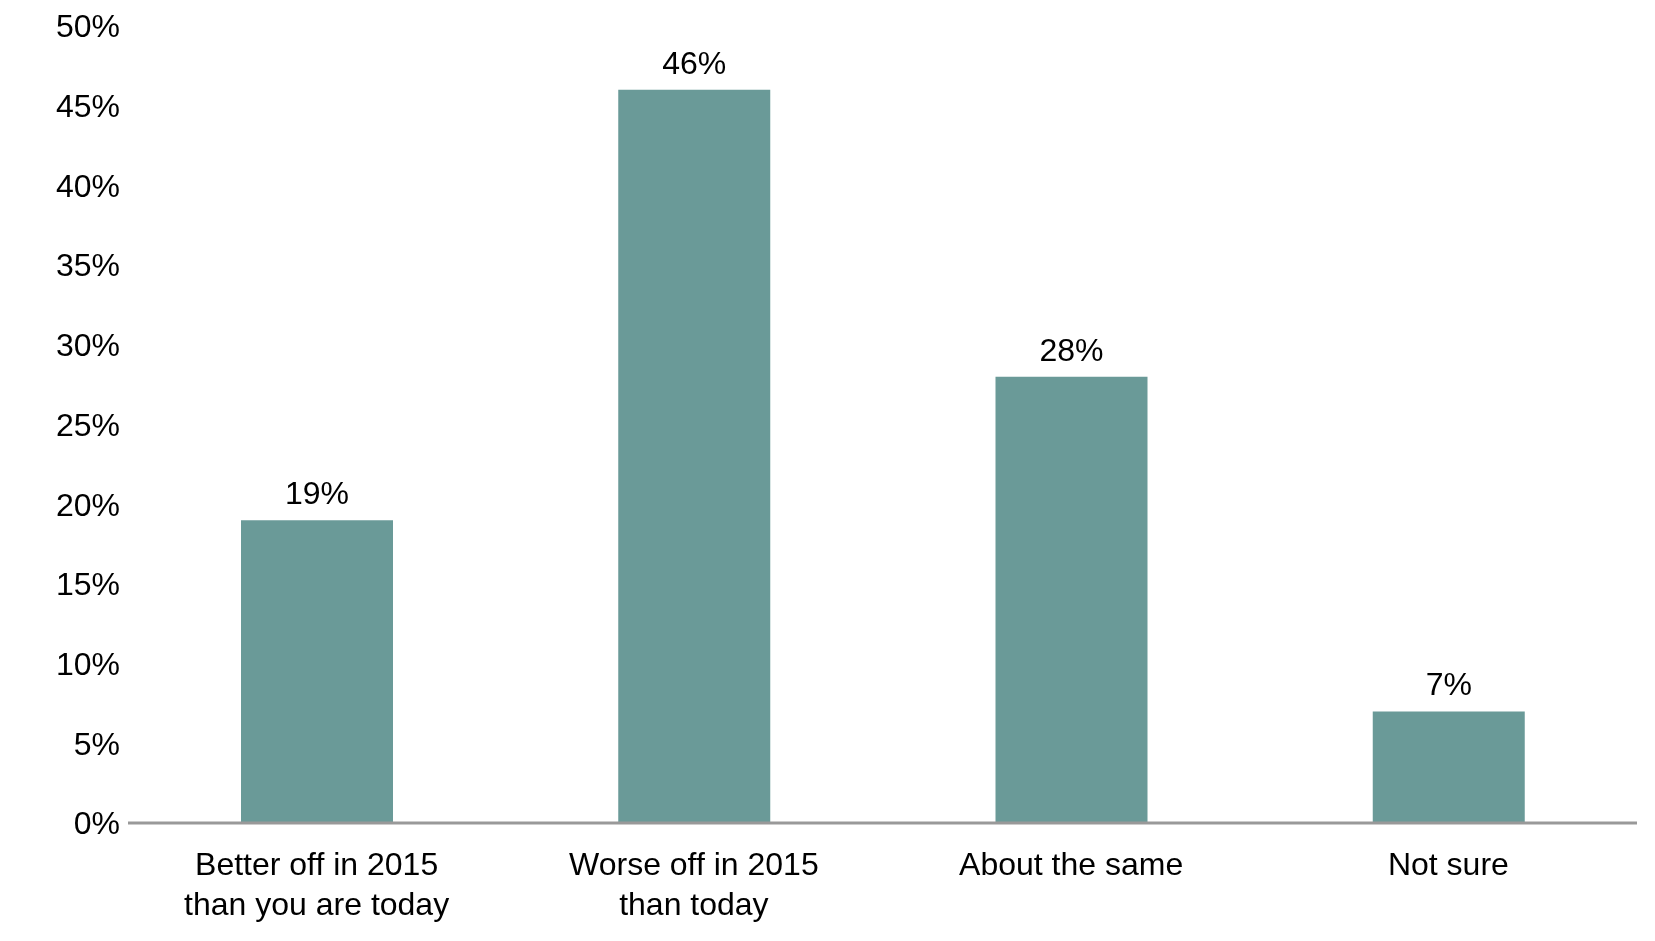 Image resolution: width=1655 pixels, height=941 pixels. Describe the element at coordinates (1071, 864) in the screenshot. I see `x-tick-label: About the same` at that location.